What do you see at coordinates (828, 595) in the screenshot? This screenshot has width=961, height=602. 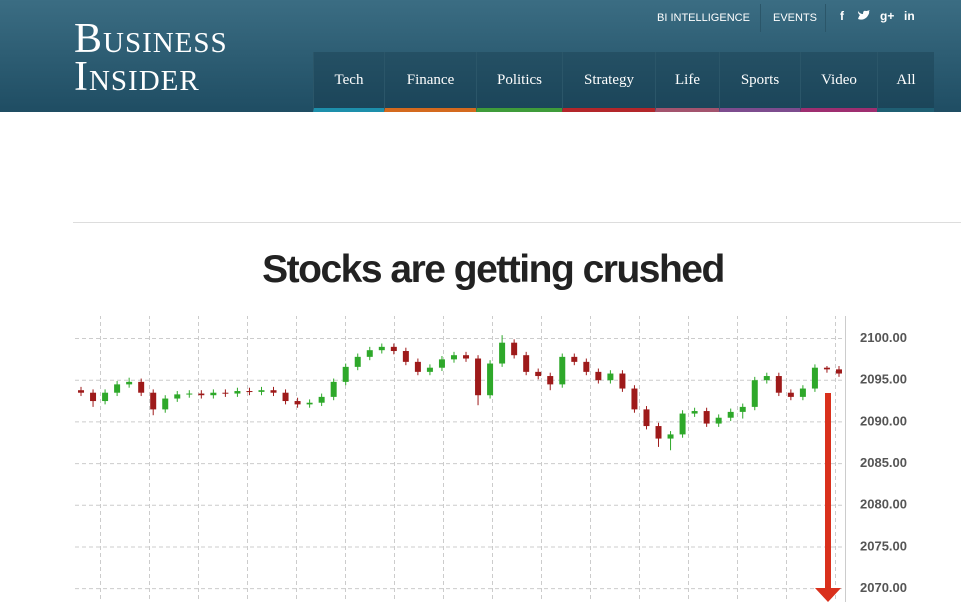 I see `arrow-head` at bounding box center [828, 595].